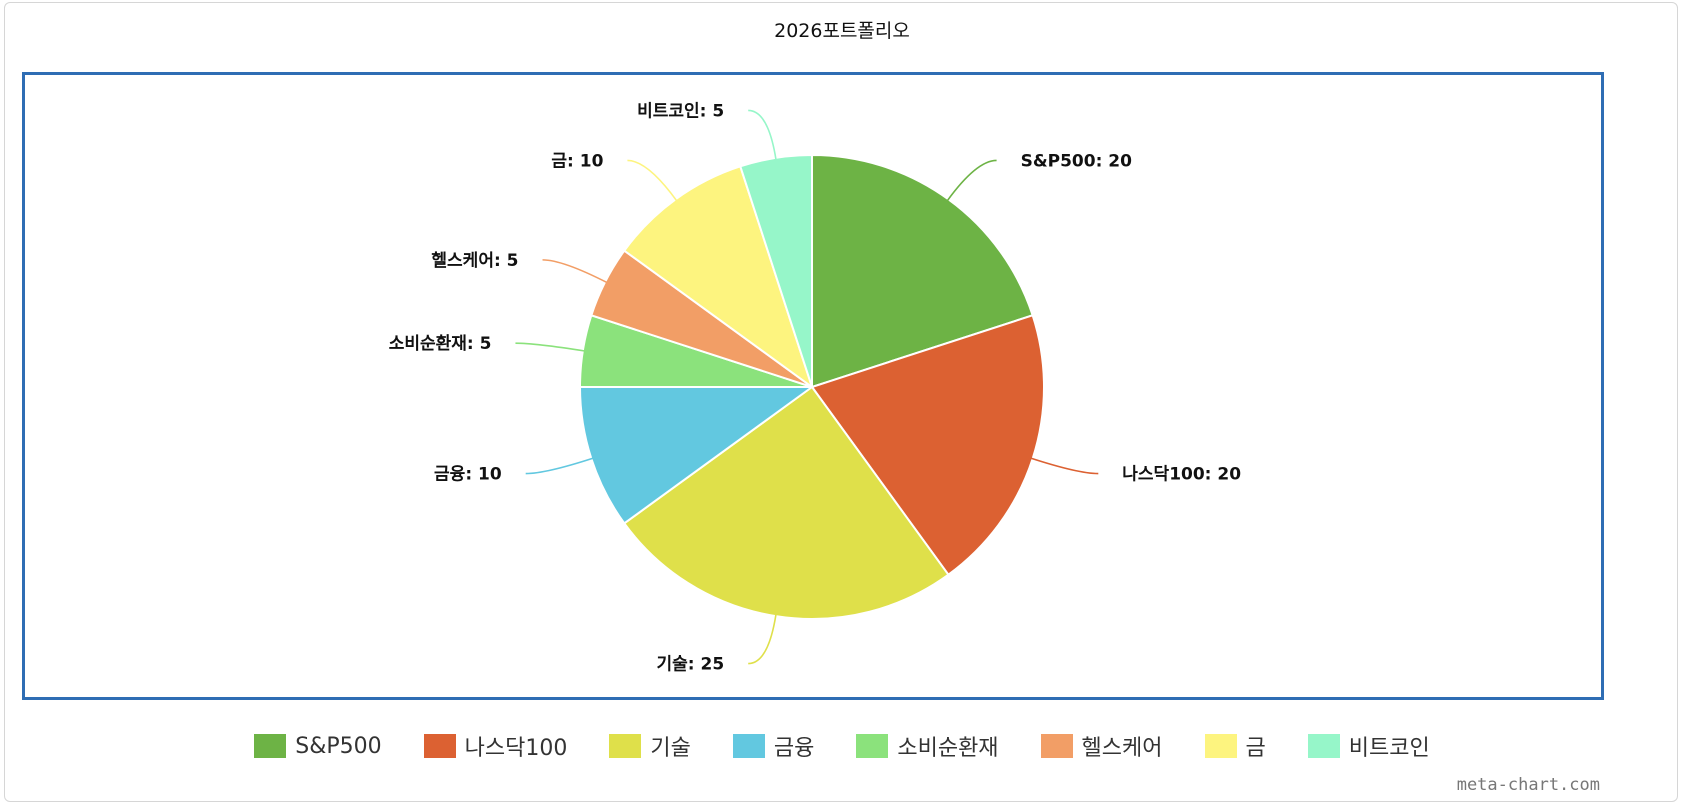 Image resolution: width=1684 pixels, height=806 pixels. What do you see at coordinates (794, 748) in the screenshot?
I see `legend-label: 금융` at bounding box center [794, 748].